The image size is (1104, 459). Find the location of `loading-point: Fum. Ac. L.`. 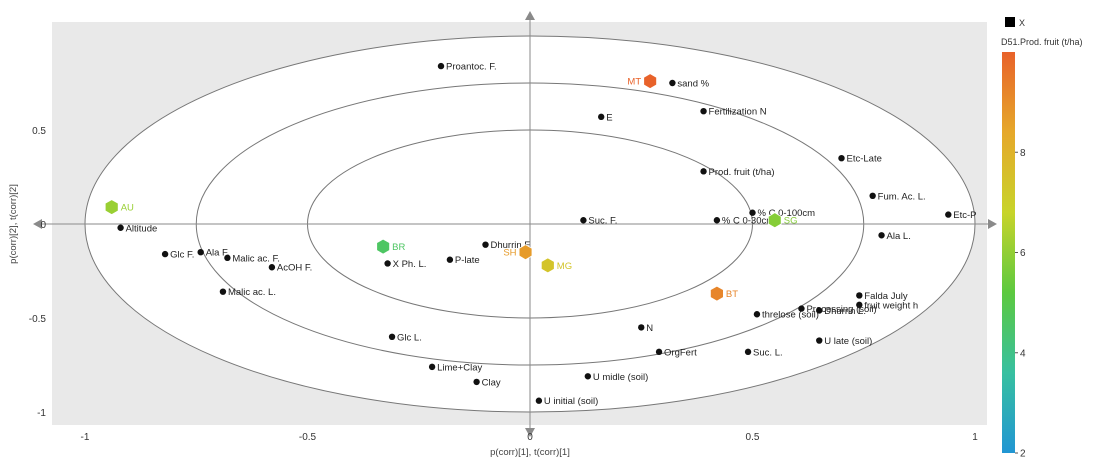

loading-point: Fum. Ac. L. is located at coordinates (897, 196).